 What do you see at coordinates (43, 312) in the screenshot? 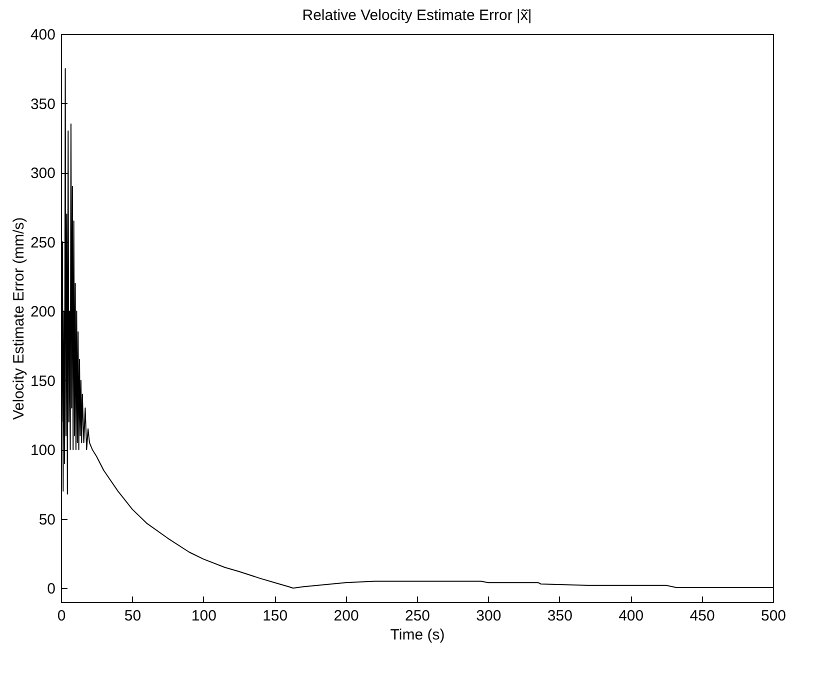
I see `y-tick-label: 200` at bounding box center [43, 312].